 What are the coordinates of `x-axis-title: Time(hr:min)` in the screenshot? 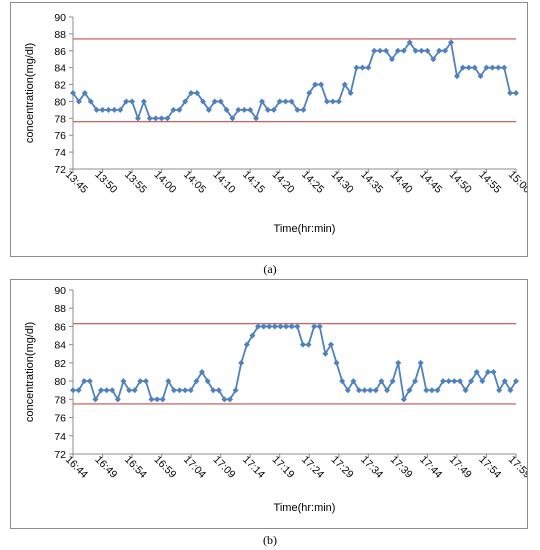 It's located at (305, 508).